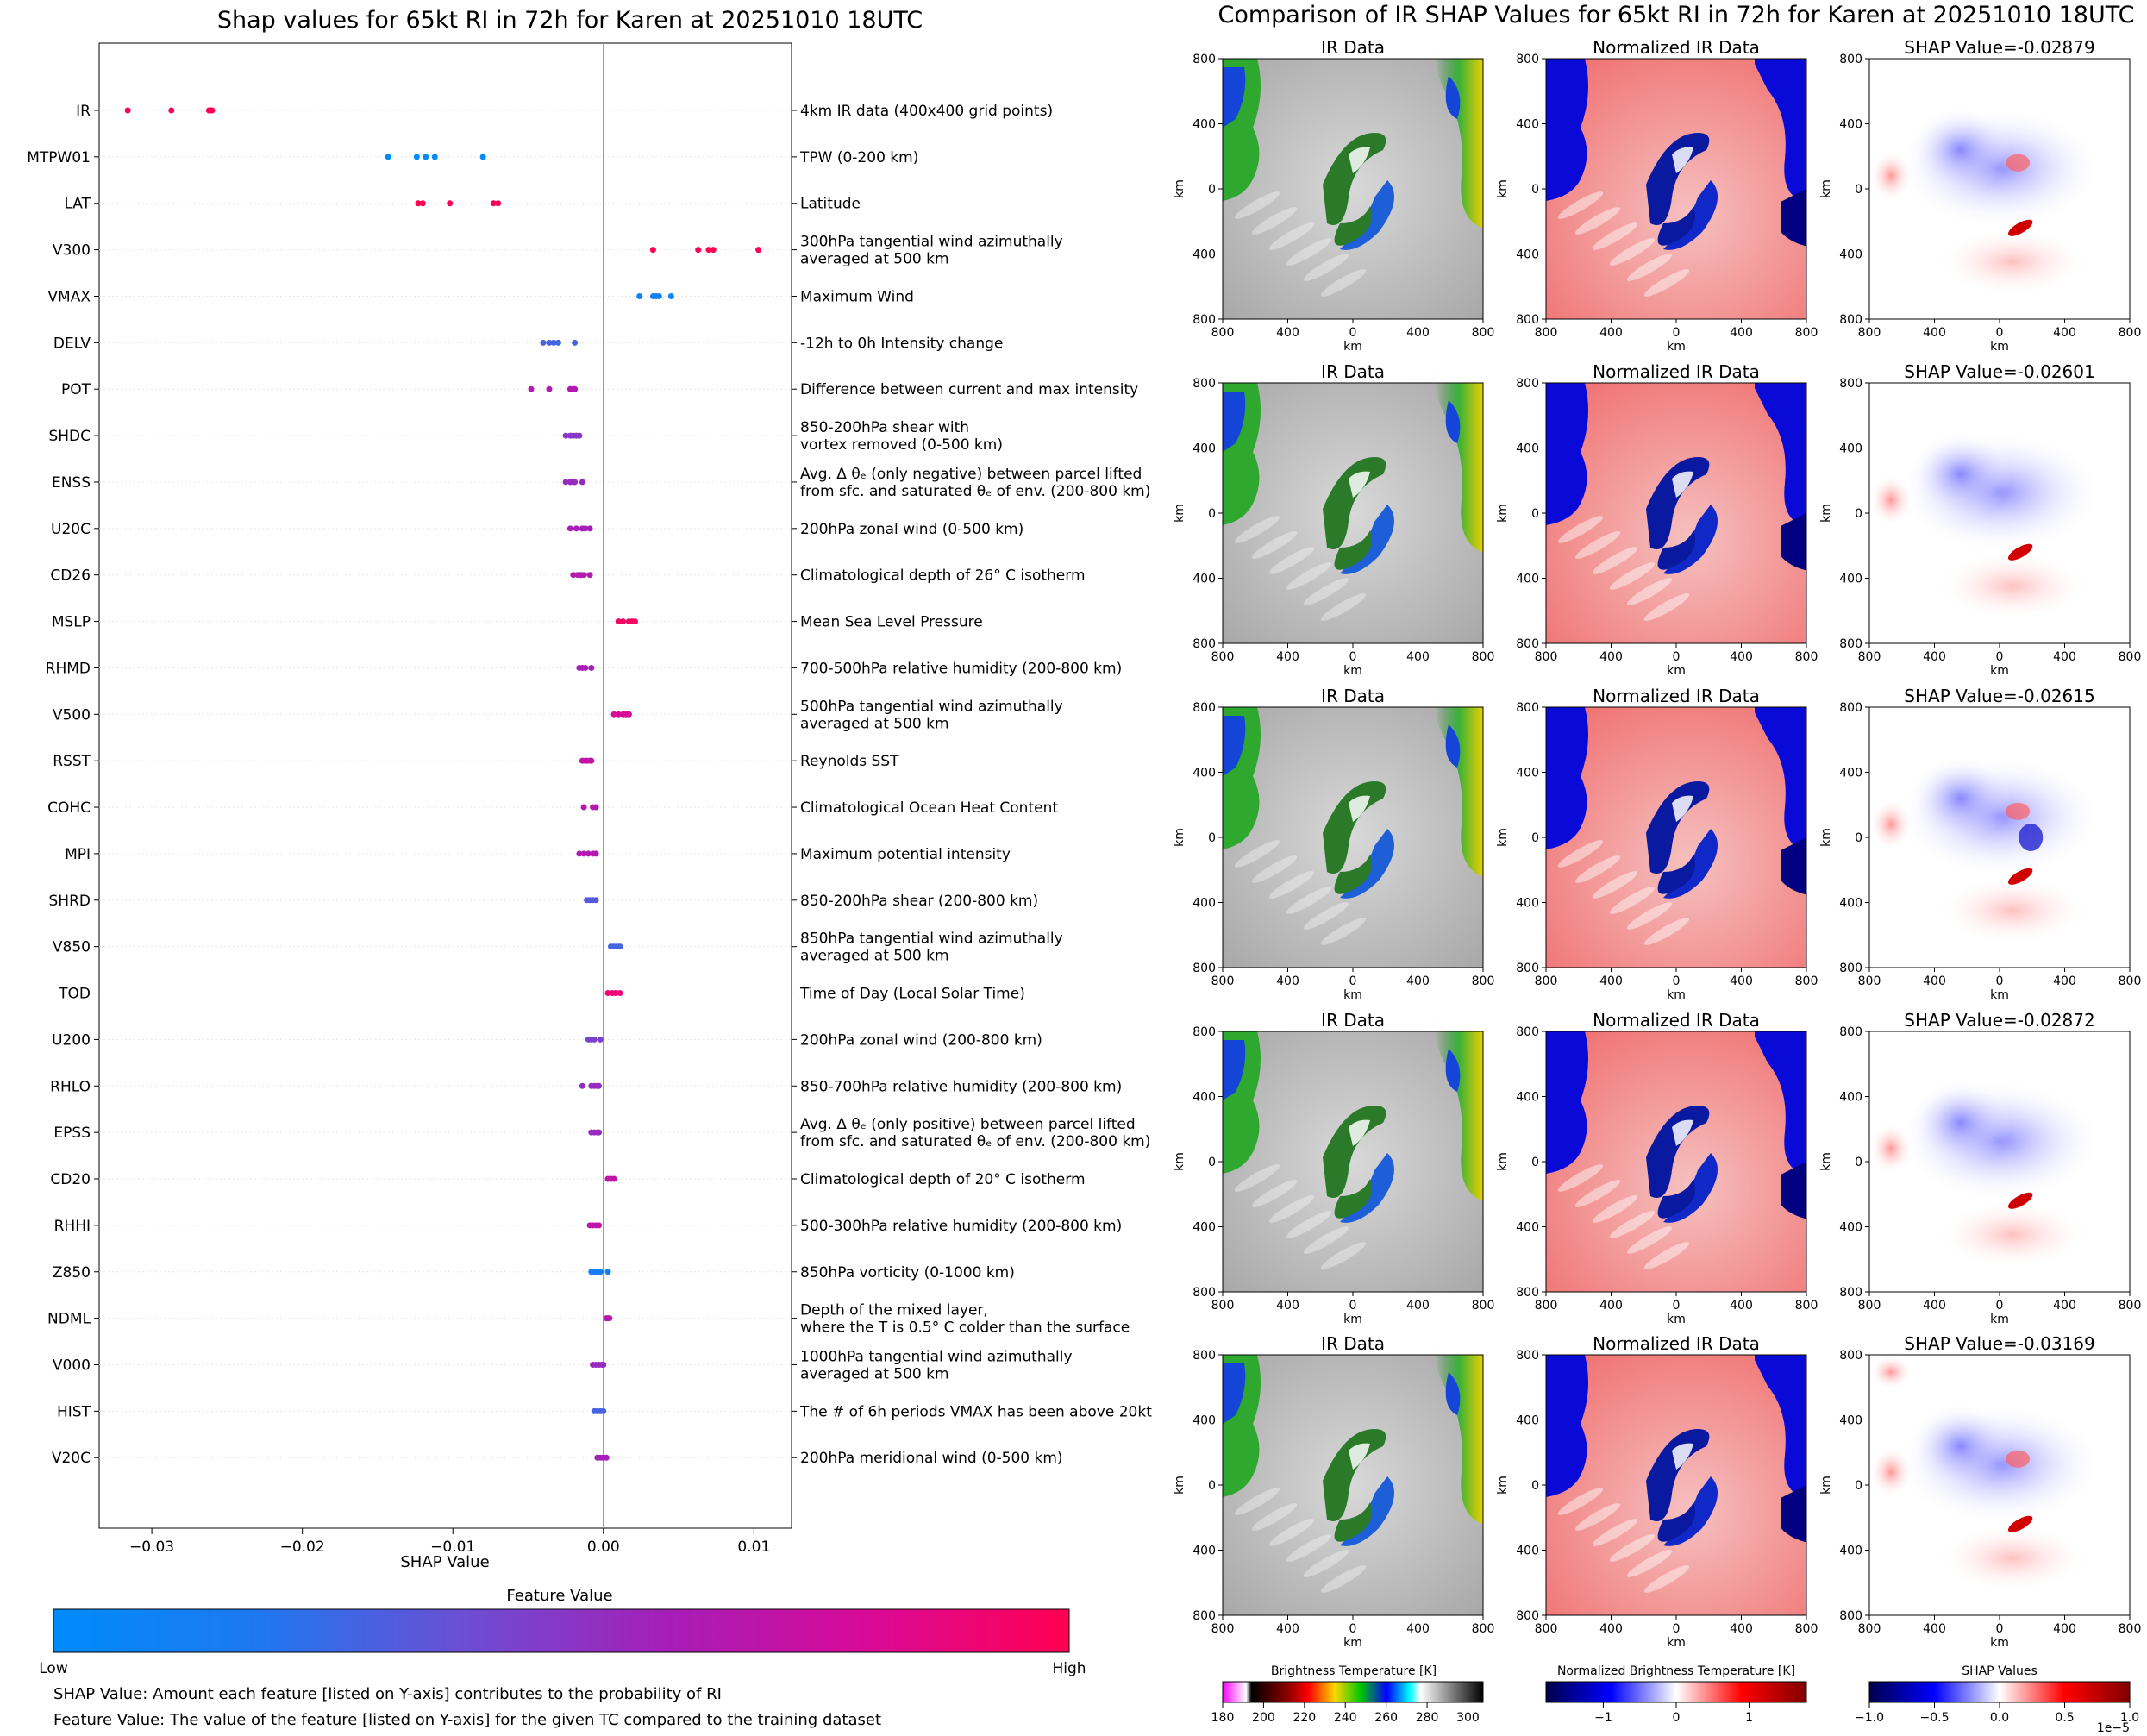 The height and width of the screenshot is (1736, 2147). I want to click on shap-panel, so click(1999, 1161).